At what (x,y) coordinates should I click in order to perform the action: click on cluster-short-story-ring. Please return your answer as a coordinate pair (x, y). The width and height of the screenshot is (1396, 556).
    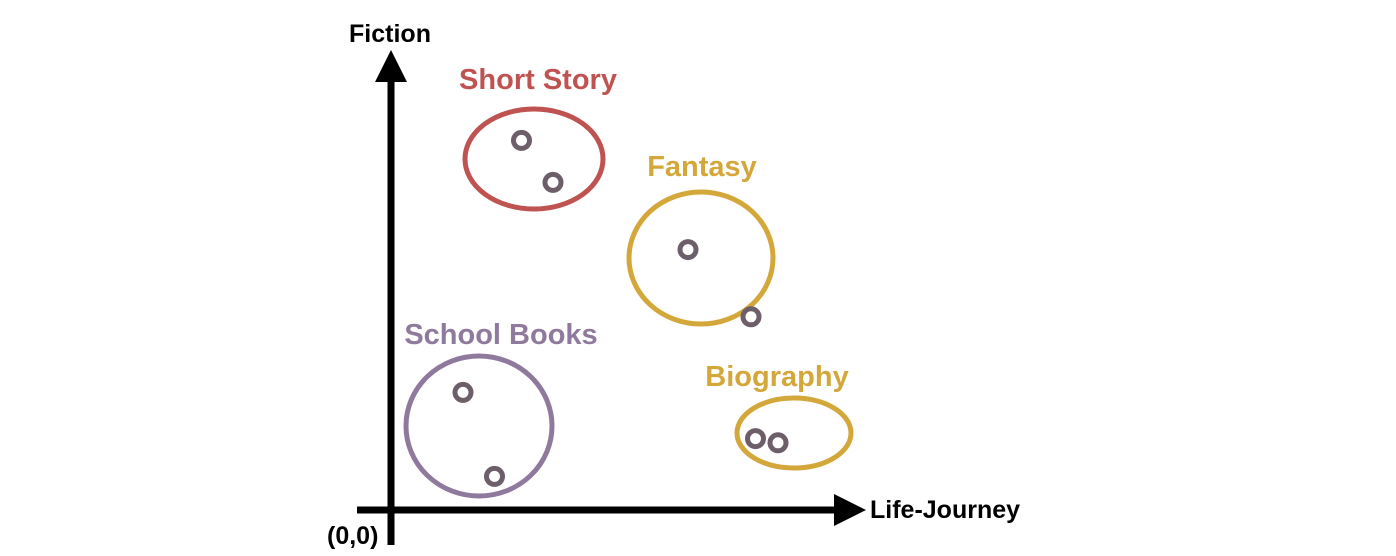
    Looking at the image, I should click on (534, 159).